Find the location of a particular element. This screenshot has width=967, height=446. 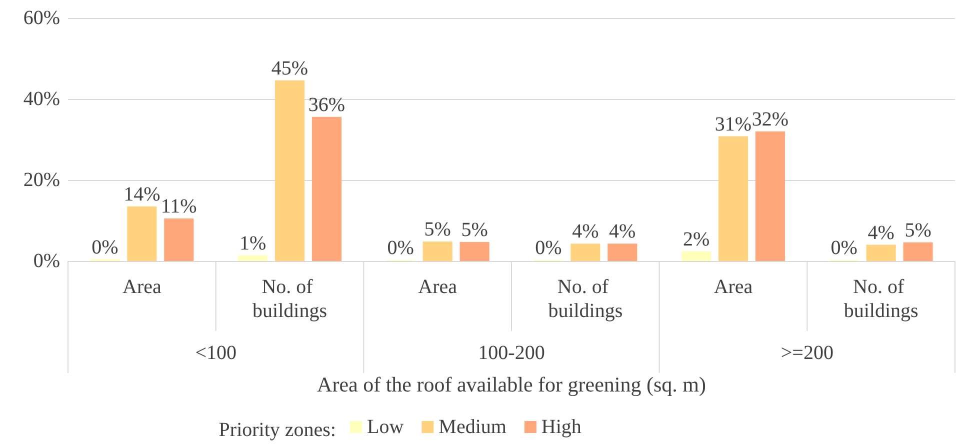

data-label: 31% is located at coordinates (733, 124).